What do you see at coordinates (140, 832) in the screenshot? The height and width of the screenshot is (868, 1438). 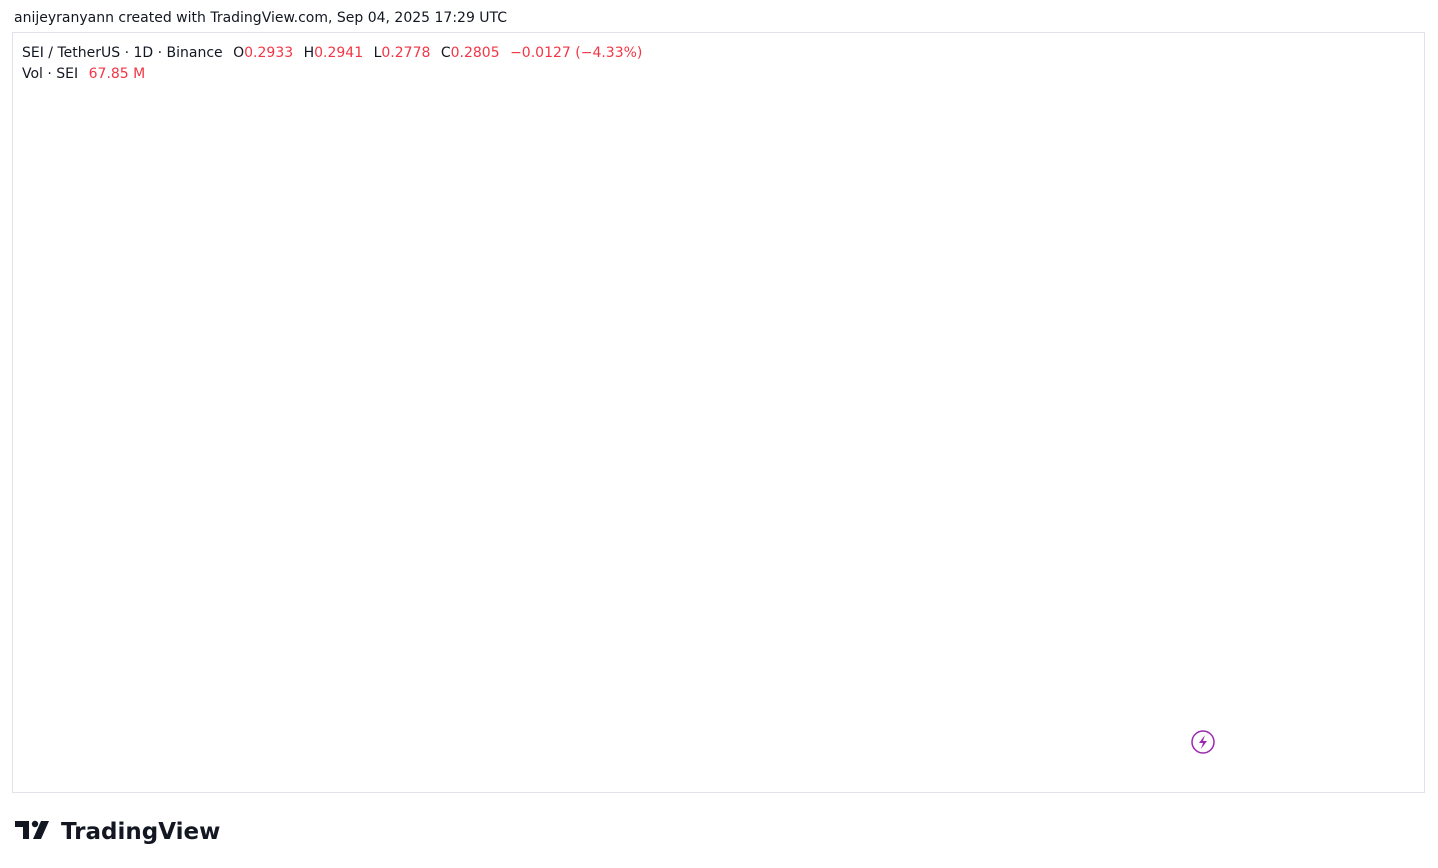 I see `logo-text: TradingView` at bounding box center [140, 832].